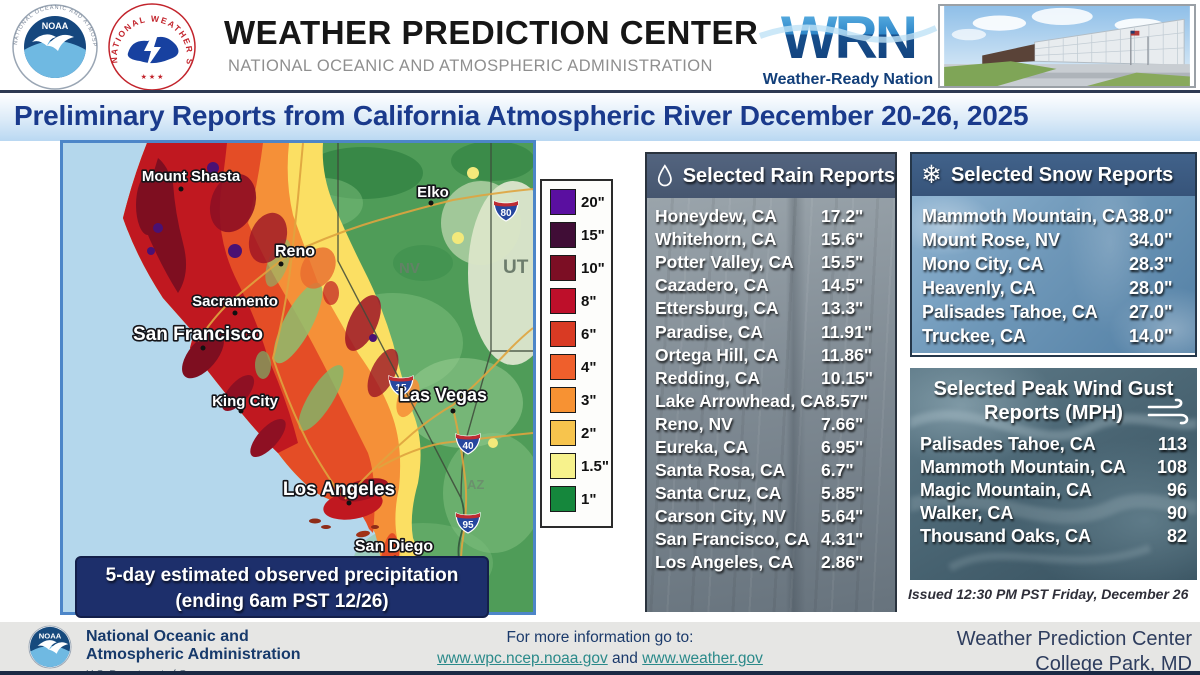 This screenshot has height=675, width=1200. What do you see at coordinates (580, 268) in the screenshot?
I see `legend-row: 10"` at bounding box center [580, 268].